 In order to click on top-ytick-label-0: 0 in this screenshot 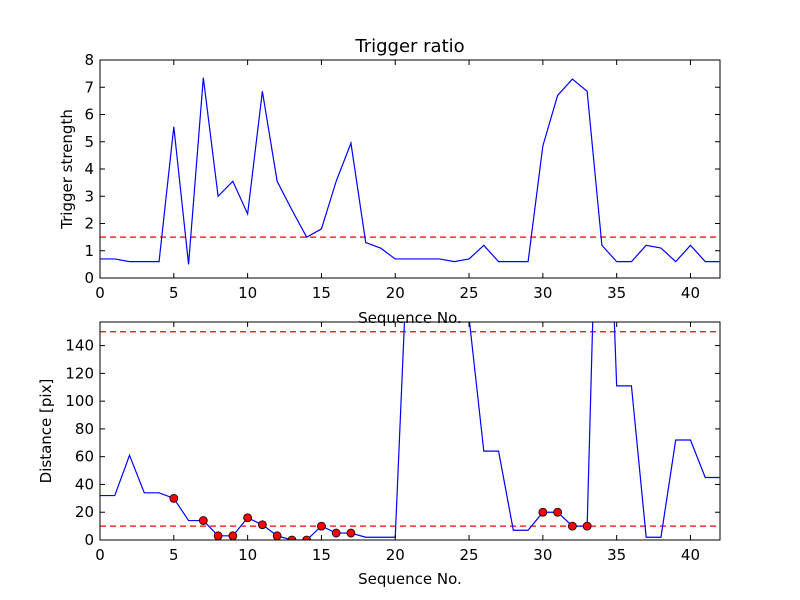, I will do `click(89, 278)`.